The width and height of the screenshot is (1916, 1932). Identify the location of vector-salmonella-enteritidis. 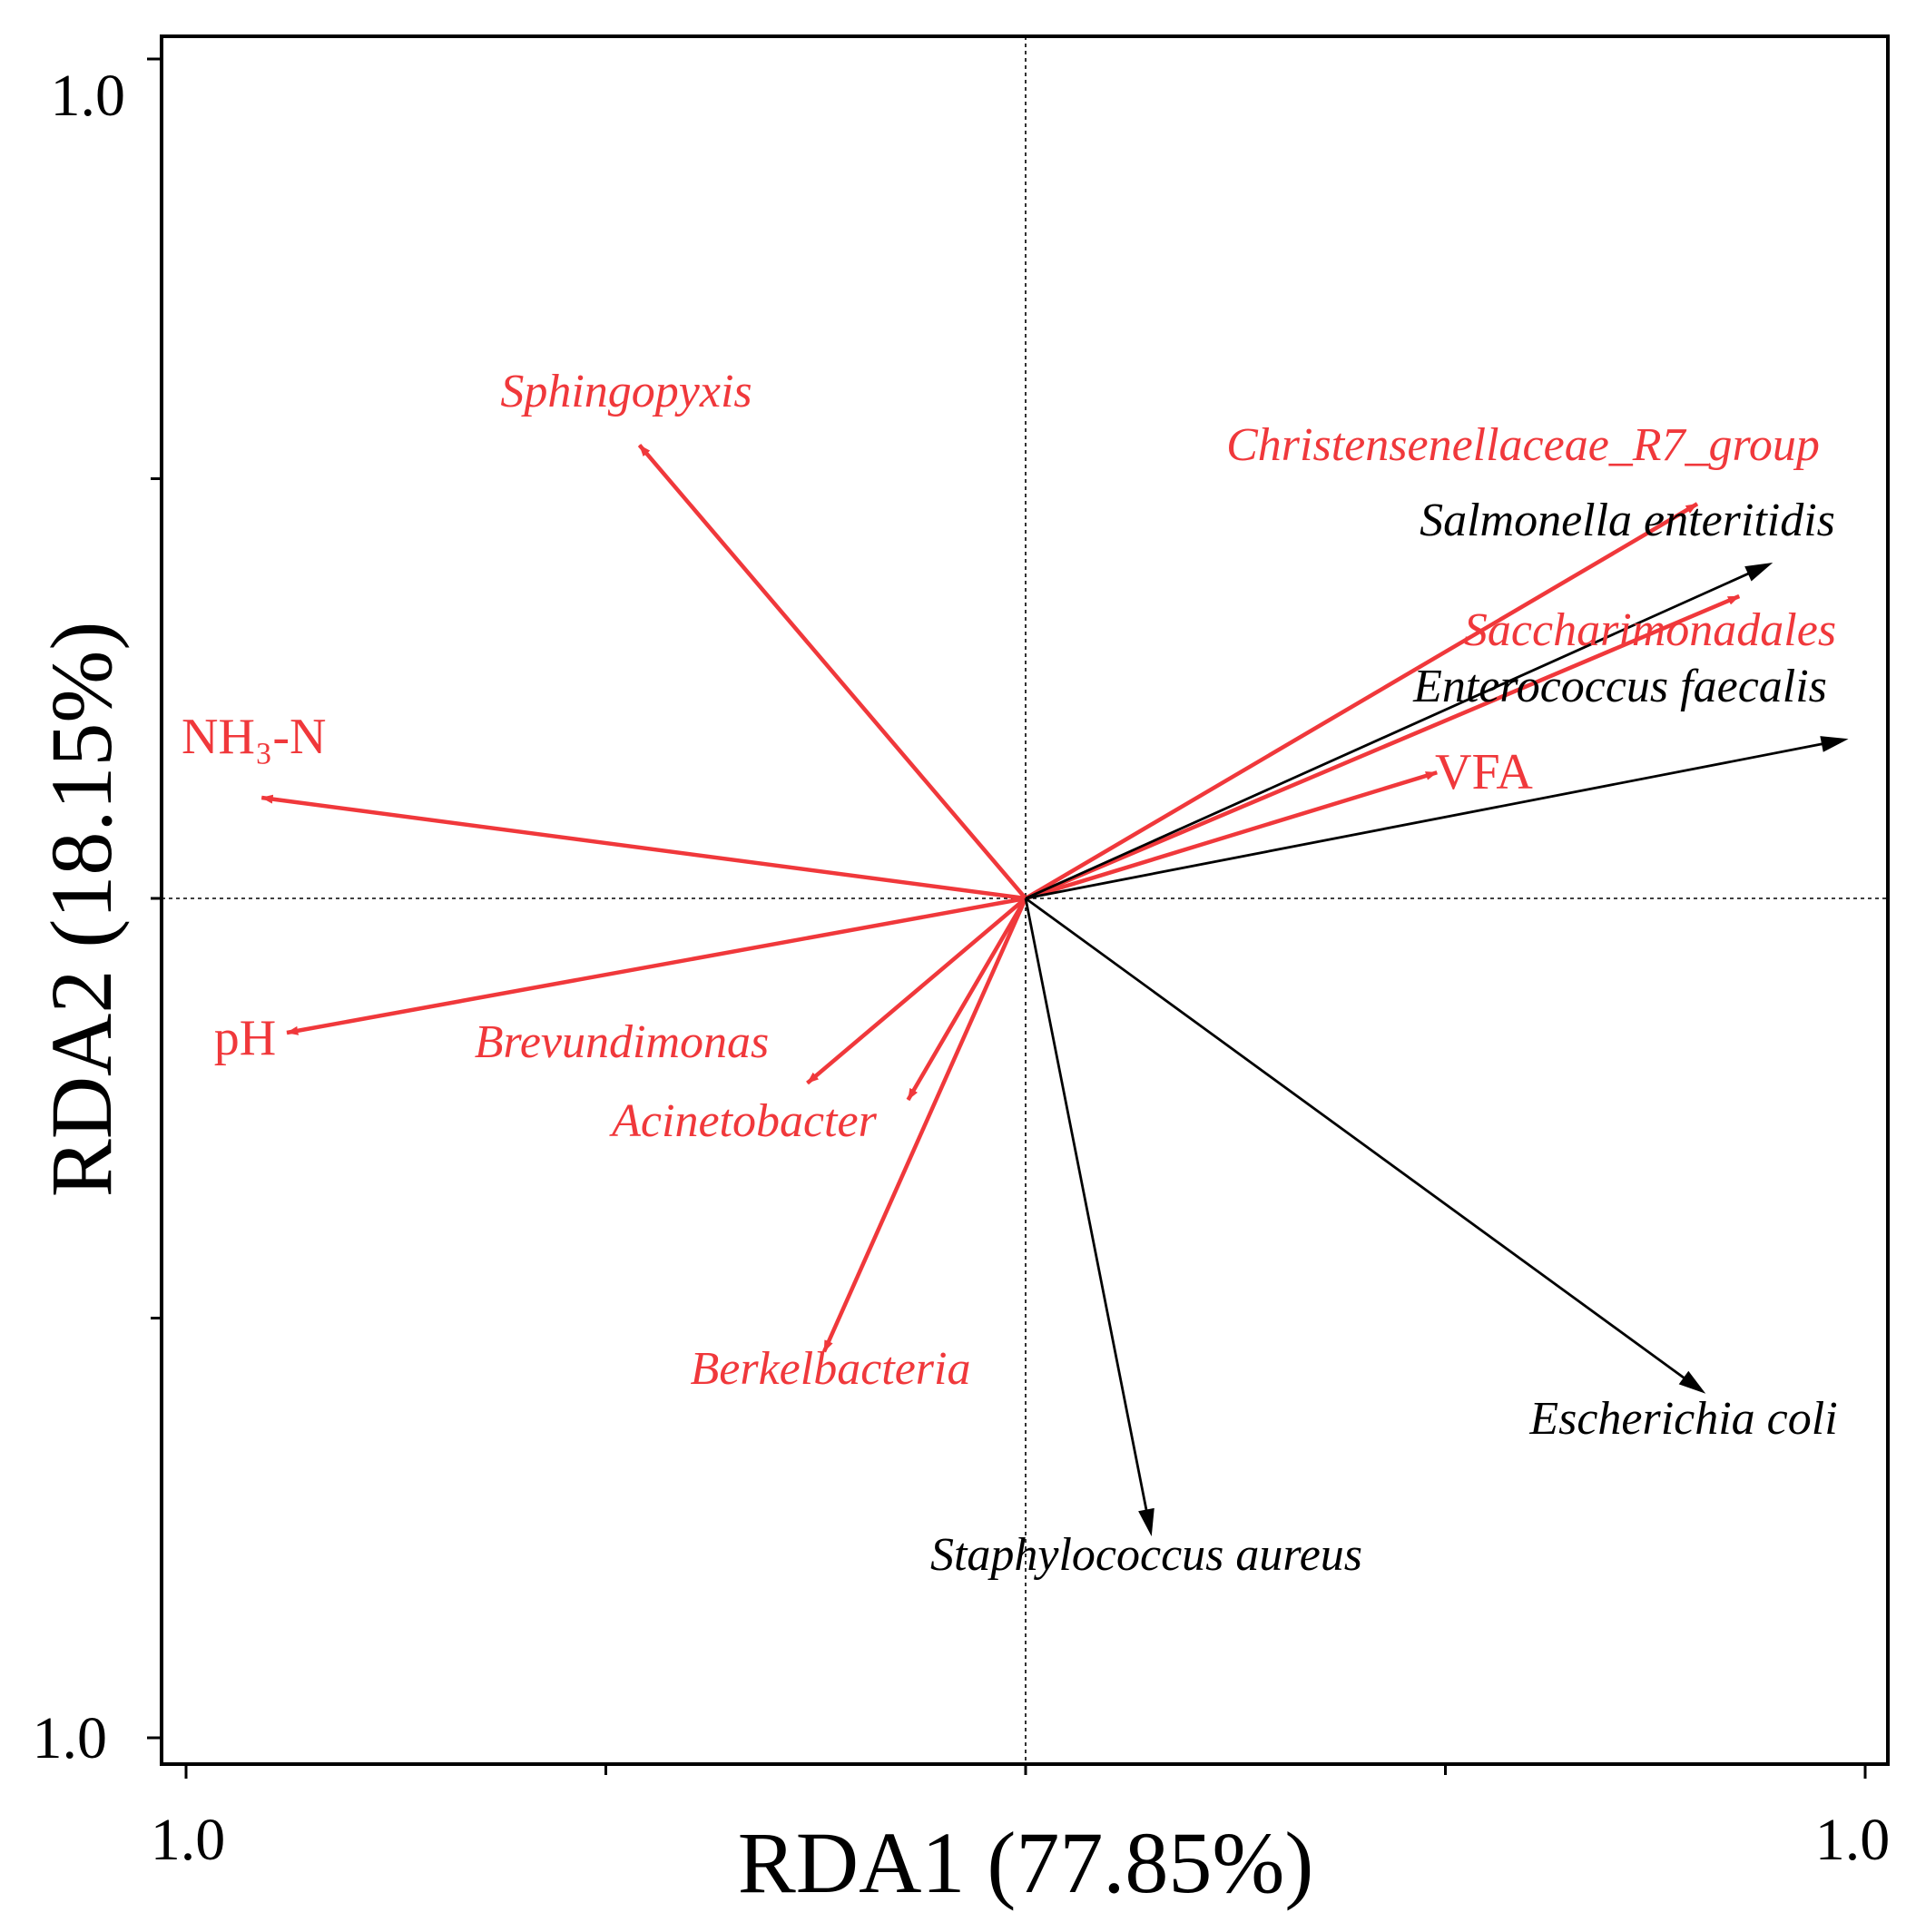
(1391, 734).